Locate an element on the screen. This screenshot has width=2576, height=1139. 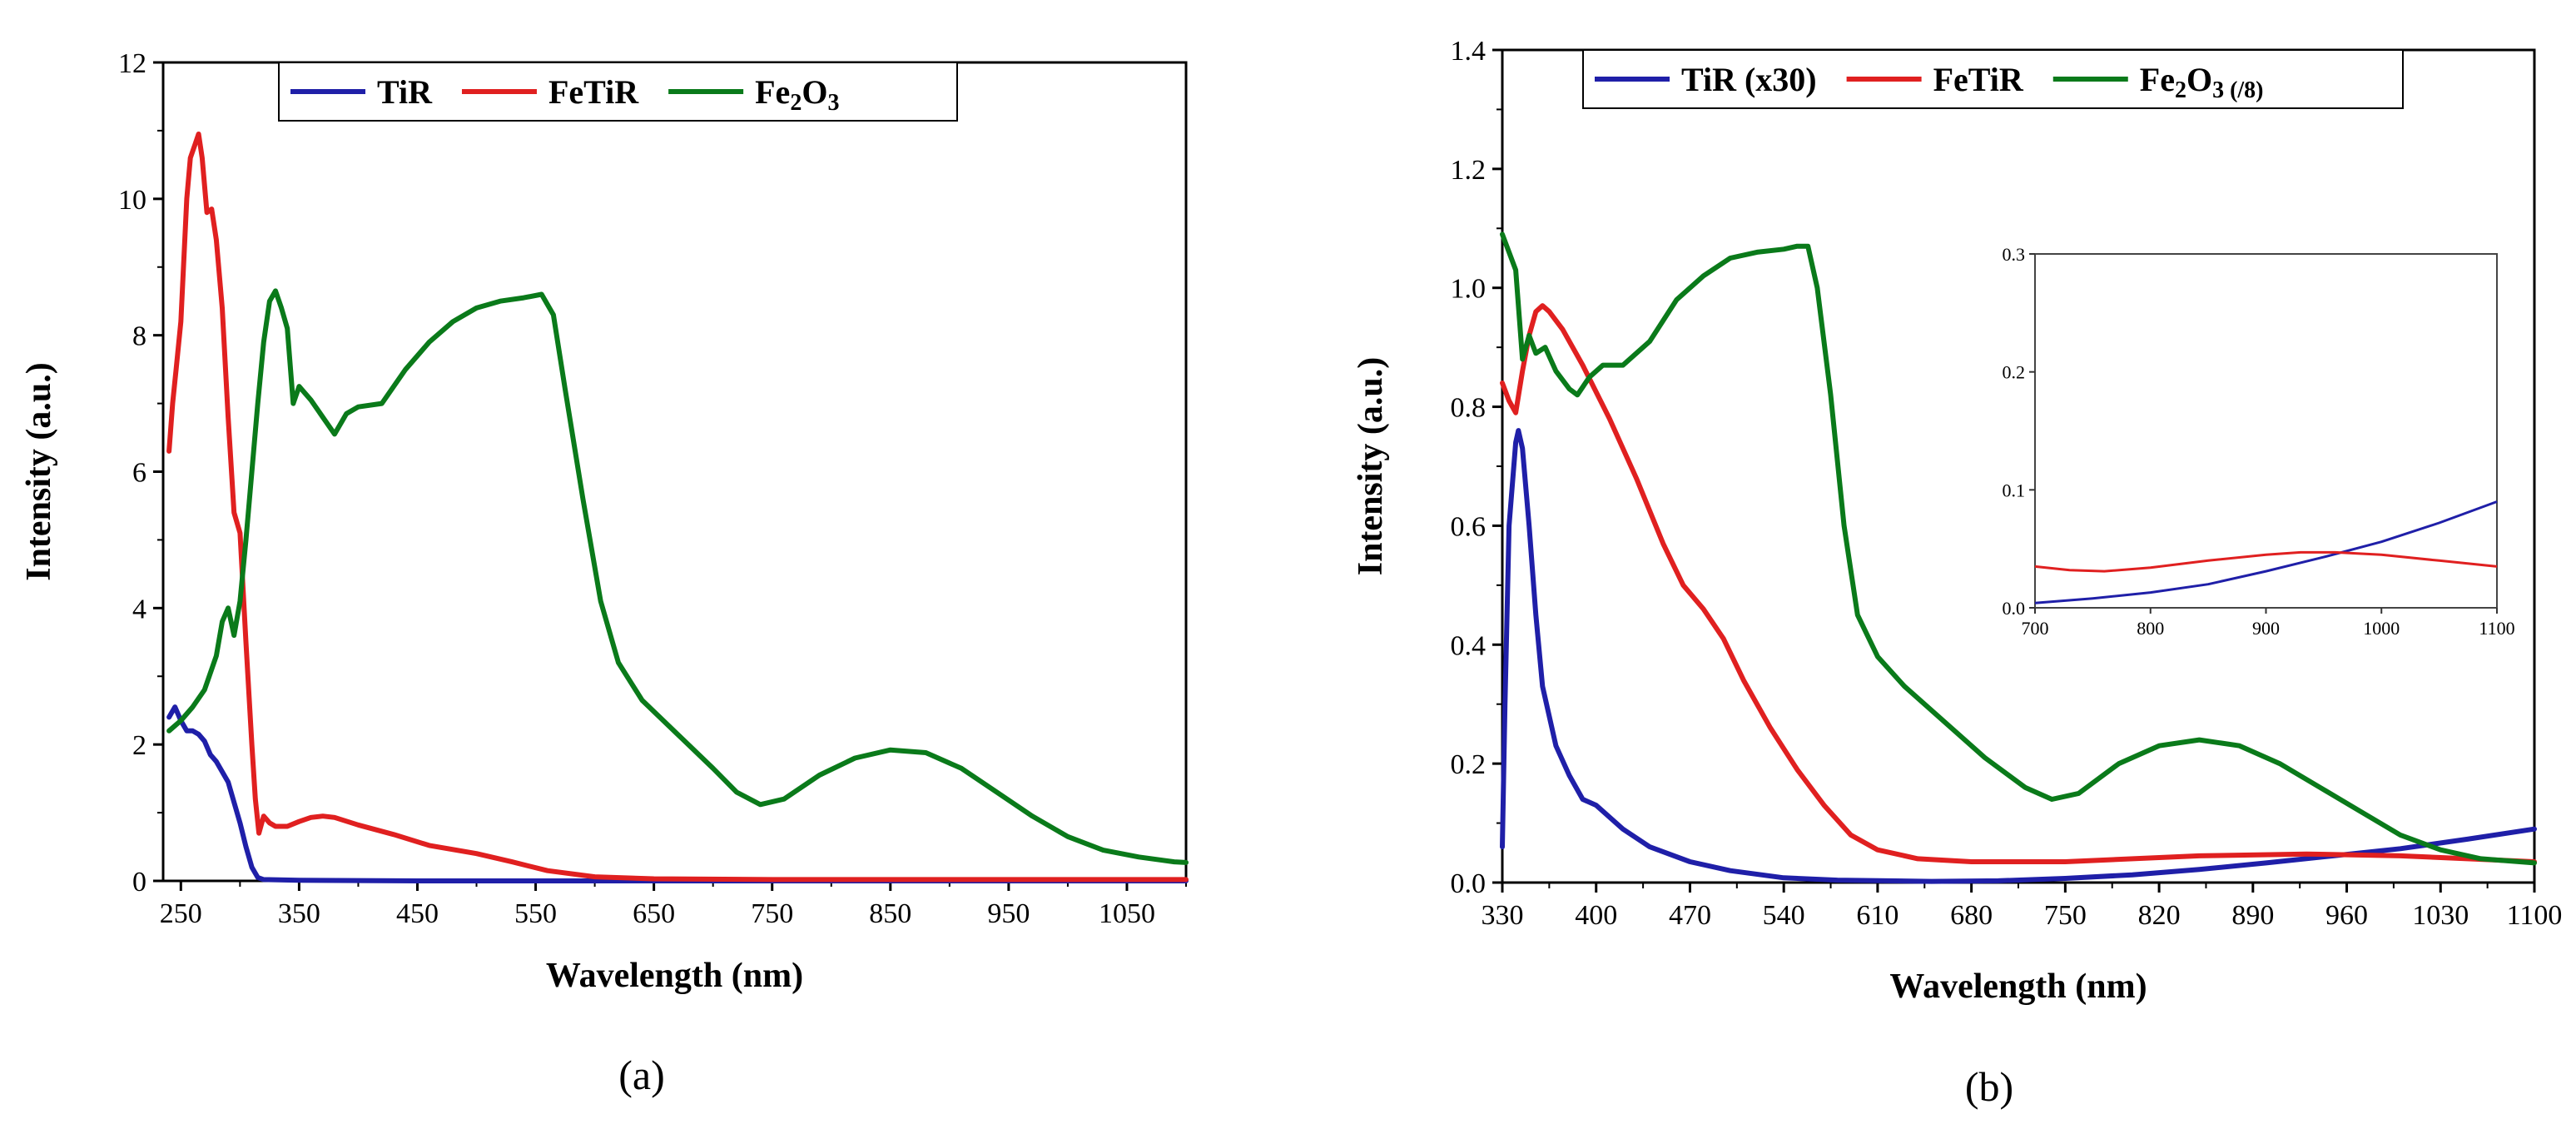
legend: TiR FeTiR Fe2O3 is located at coordinates (618, 92).